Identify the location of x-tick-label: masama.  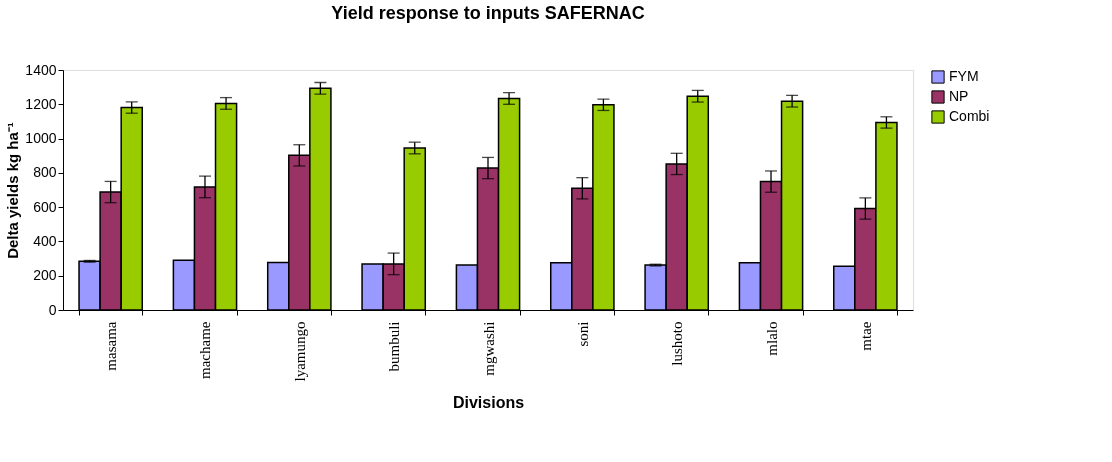
(111, 346).